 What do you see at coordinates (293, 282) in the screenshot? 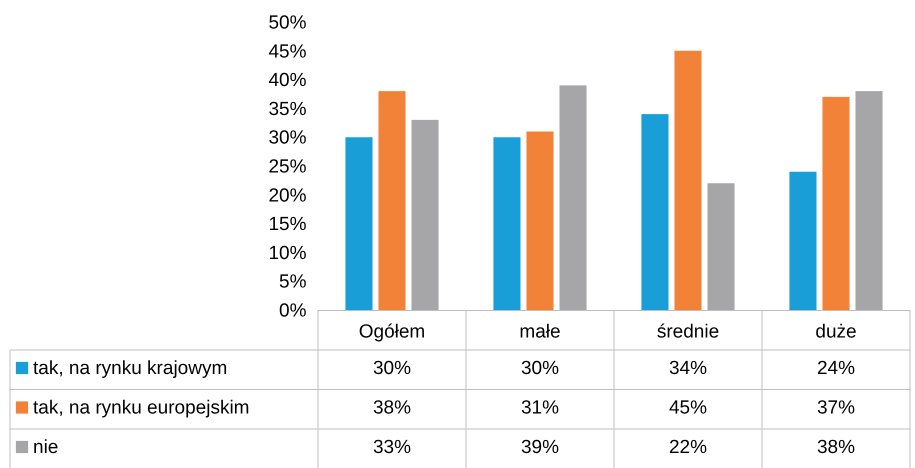
I see `y-tick-label: 5%` at bounding box center [293, 282].